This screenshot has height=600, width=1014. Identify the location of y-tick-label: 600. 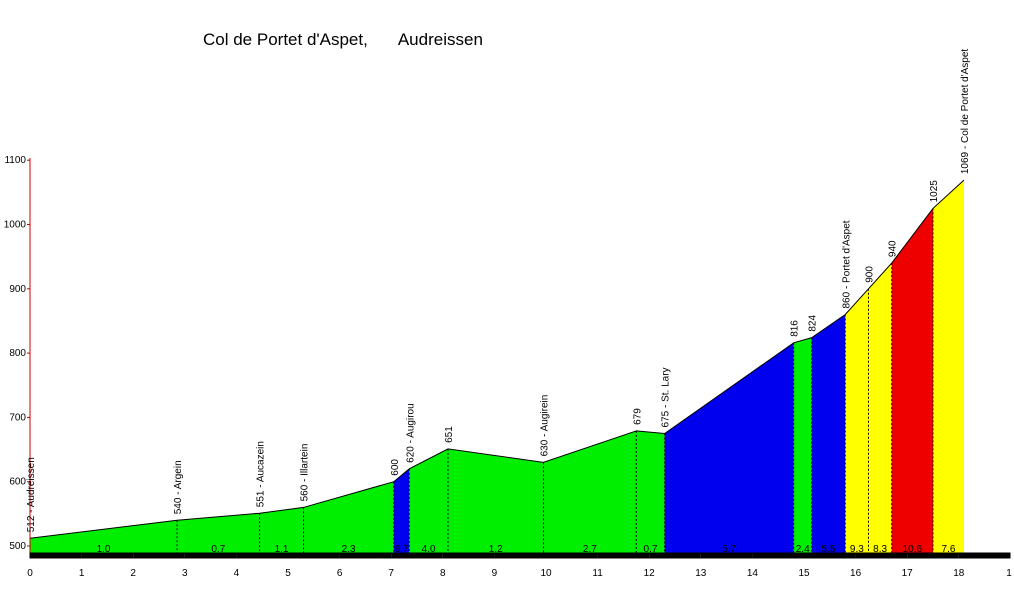
(17, 482).